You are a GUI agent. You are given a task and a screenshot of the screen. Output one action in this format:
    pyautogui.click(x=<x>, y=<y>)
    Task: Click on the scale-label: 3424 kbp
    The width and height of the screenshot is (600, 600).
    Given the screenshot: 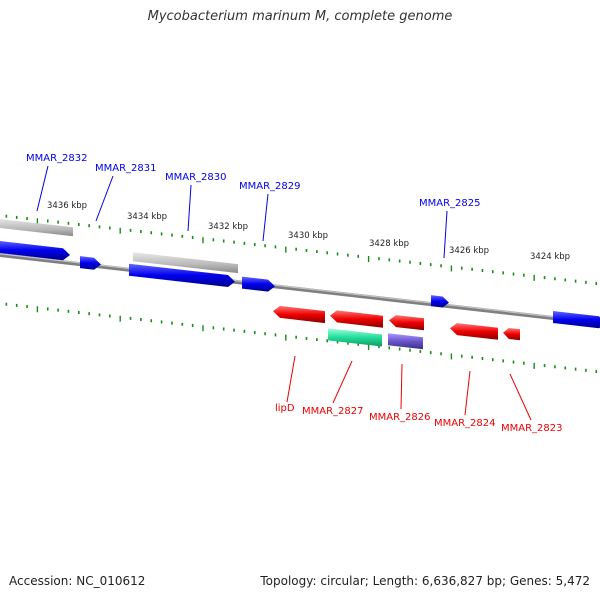 What is the action you would take?
    pyautogui.click(x=550, y=257)
    